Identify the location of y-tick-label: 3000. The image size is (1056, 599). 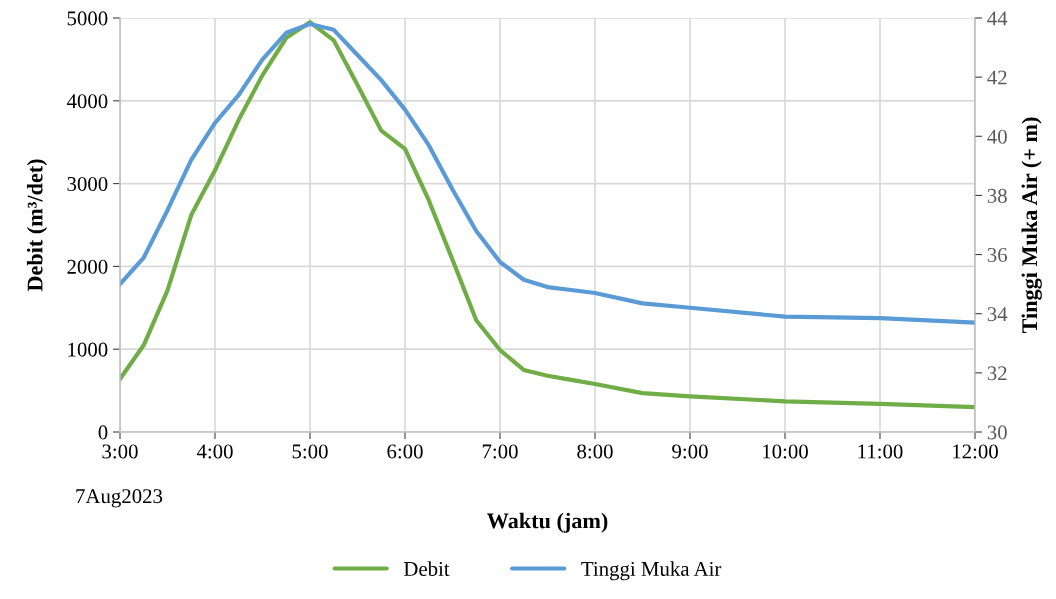
(87, 184).